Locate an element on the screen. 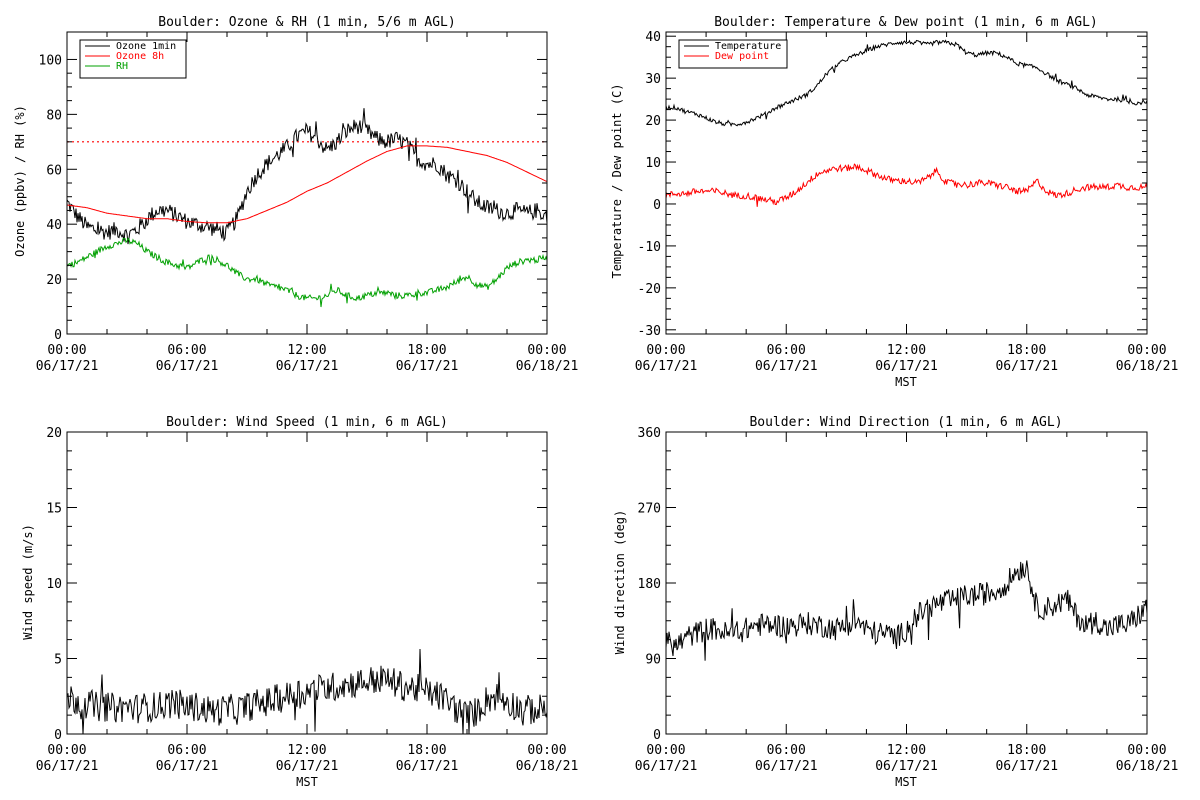 Image resolution: width=1200 pixels, height=800 pixels. y-tick-label: 15 is located at coordinates (54, 509).